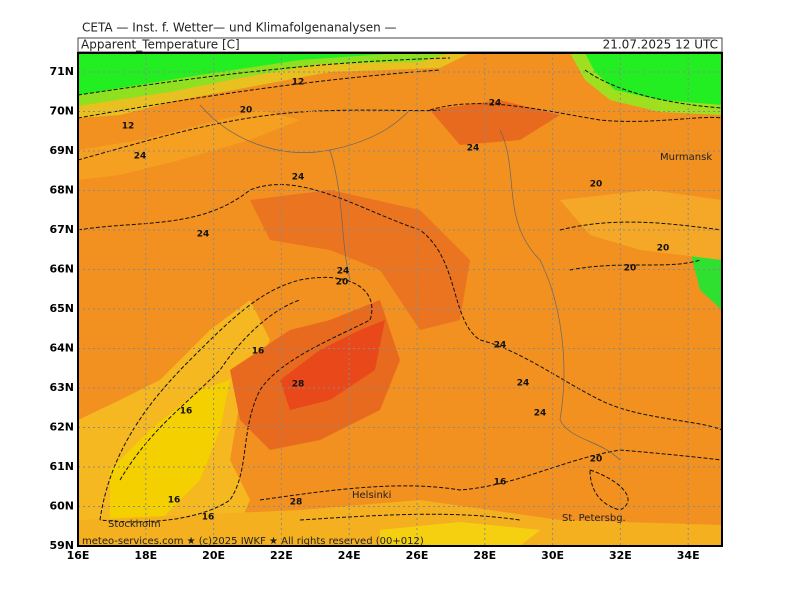  I want to click on lon-label: 28E, so click(484, 555).